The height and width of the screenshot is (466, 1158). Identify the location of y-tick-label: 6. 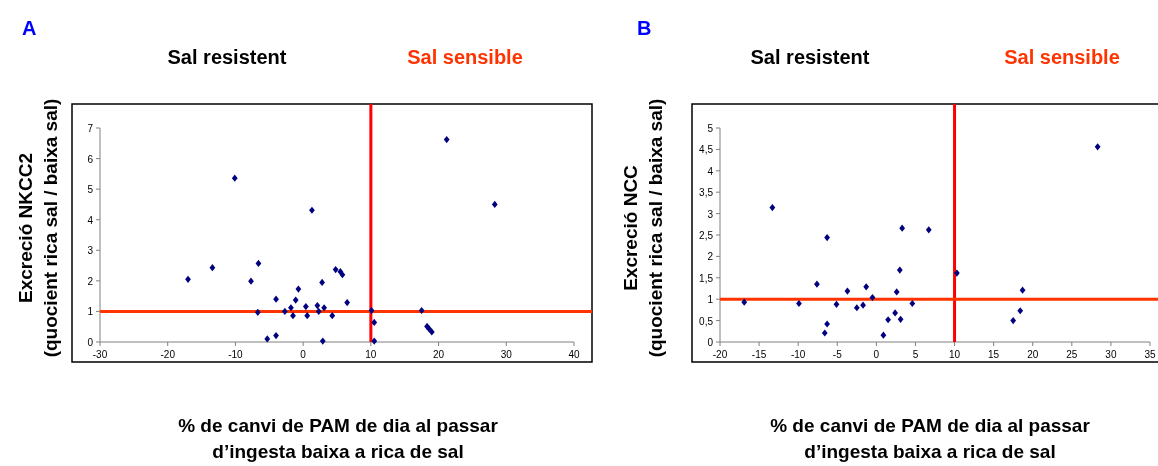
(90, 159).